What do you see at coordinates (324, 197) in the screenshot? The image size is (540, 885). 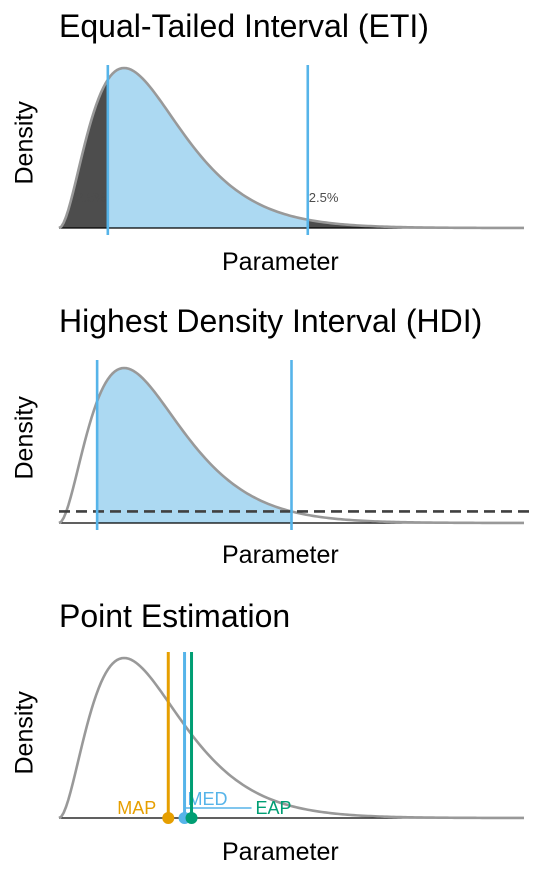 I see `eti-right-tail-label: 2.5%` at bounding box center [324, 197].